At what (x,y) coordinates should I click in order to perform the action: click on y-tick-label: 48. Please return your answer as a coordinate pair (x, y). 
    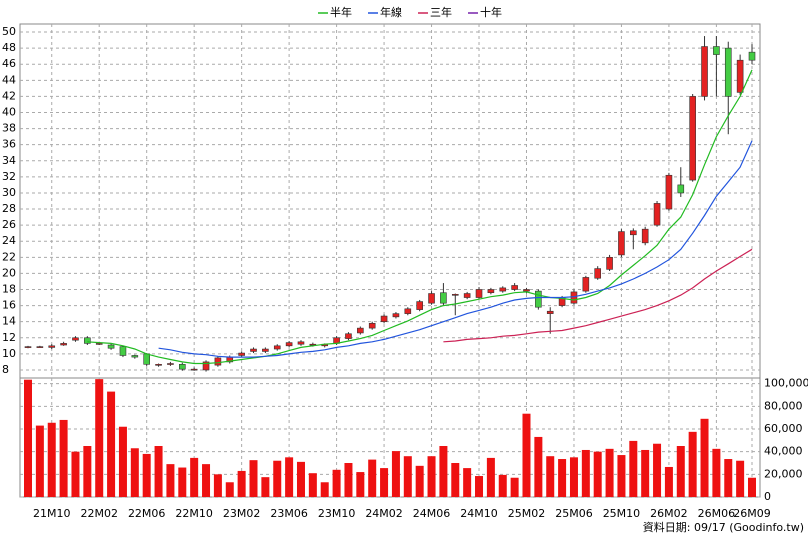
    Looking at the image, I should click on (9, 47).